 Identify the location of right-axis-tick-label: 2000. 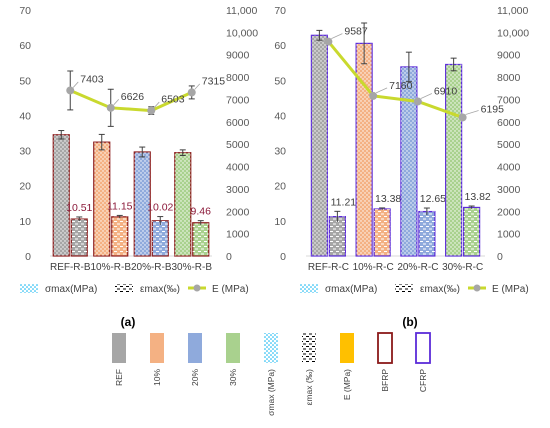
(509, 212).